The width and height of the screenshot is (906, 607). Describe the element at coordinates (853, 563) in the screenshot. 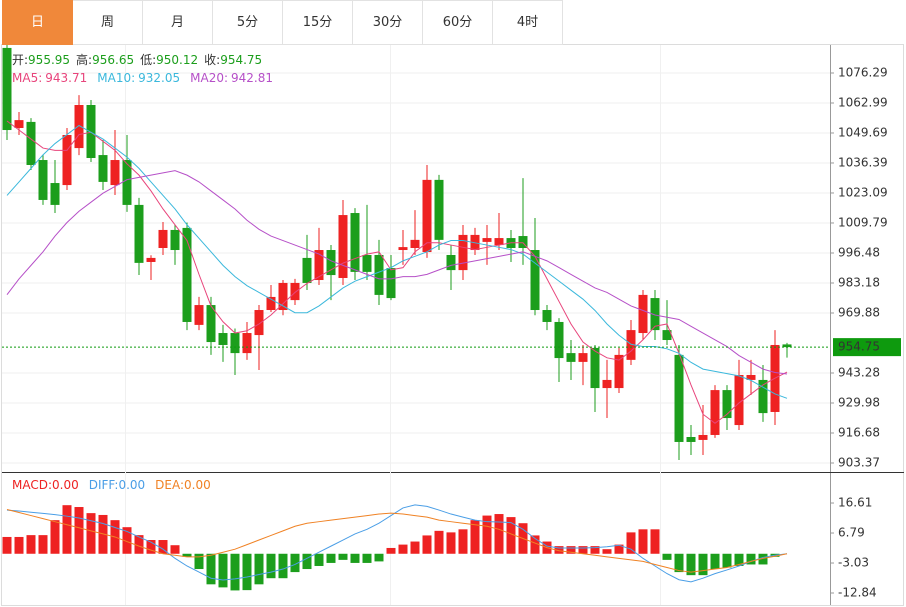

I see `y-tick-label: -3.03` at that location.